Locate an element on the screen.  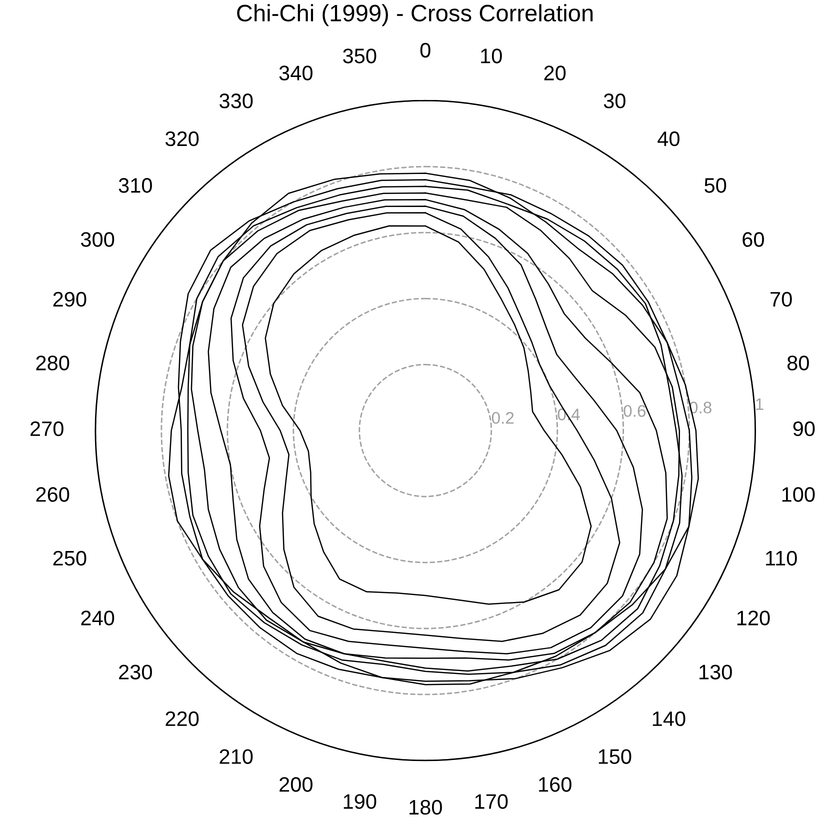
y-tick-label: 0.6 is located at coordinates (635, 411).